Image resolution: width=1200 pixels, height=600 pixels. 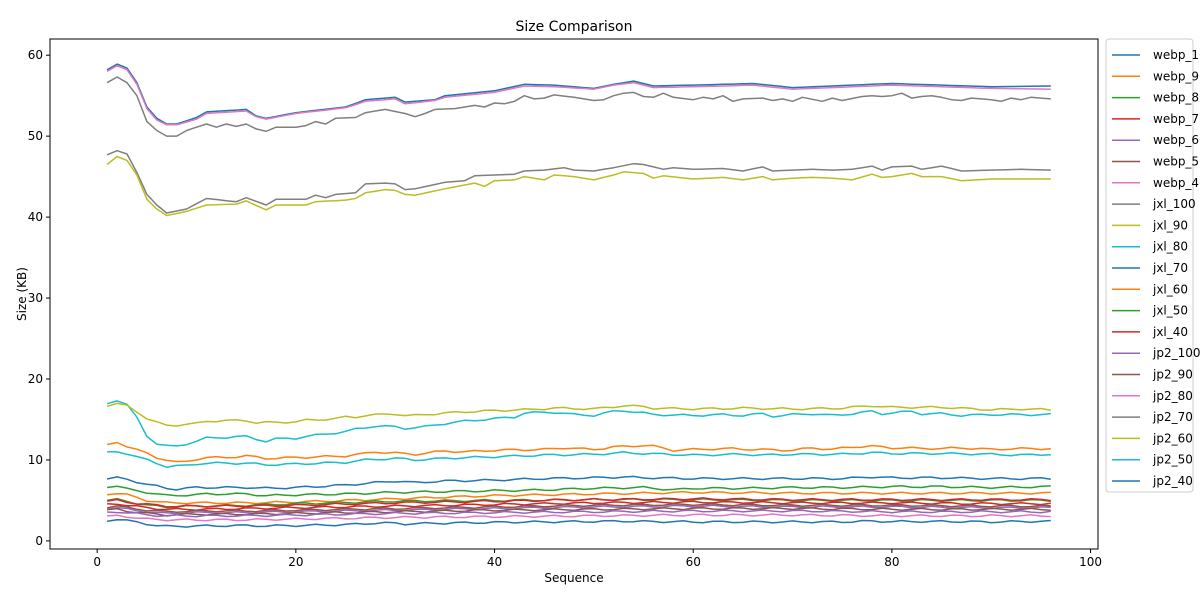 I want to click on legend-label: jxl_40, so click(x=1170, y=332).